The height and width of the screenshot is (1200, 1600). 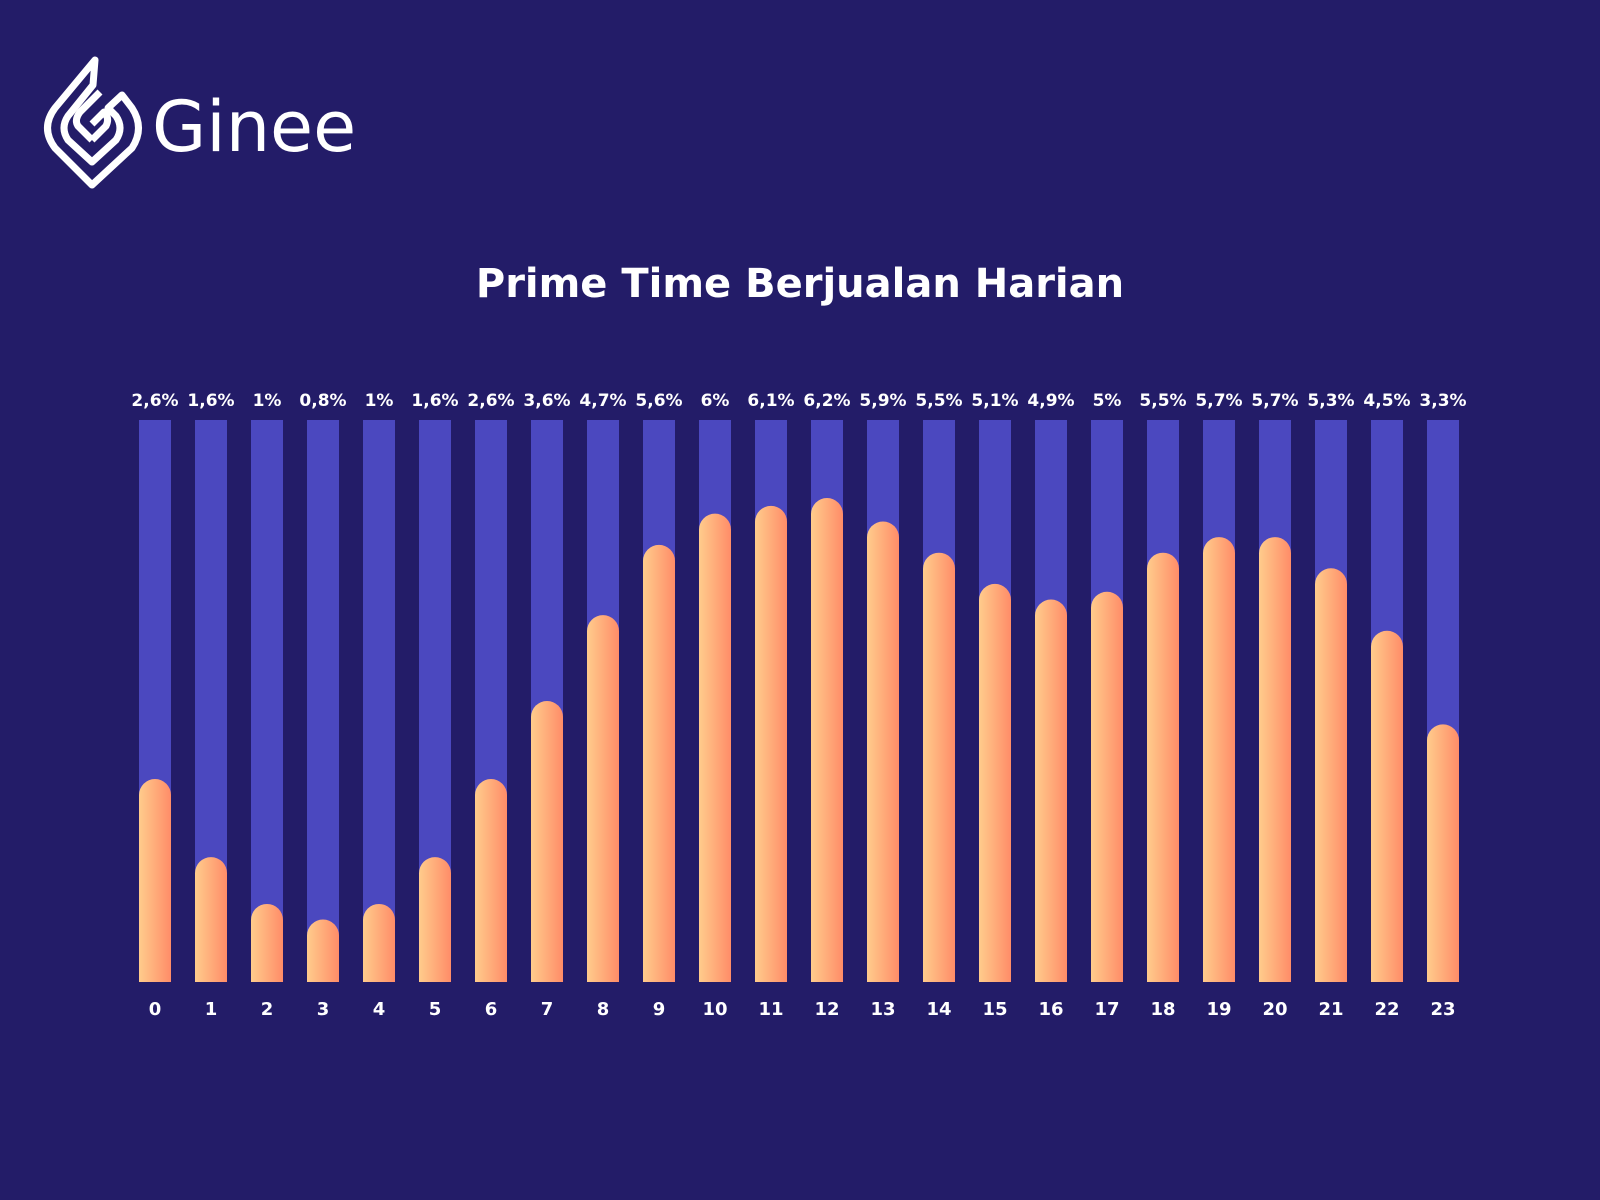 What do you see at coordinates (602, 401) in the screenshot?
I see `value-label: 4,7%` at bounding box center [602, 401].